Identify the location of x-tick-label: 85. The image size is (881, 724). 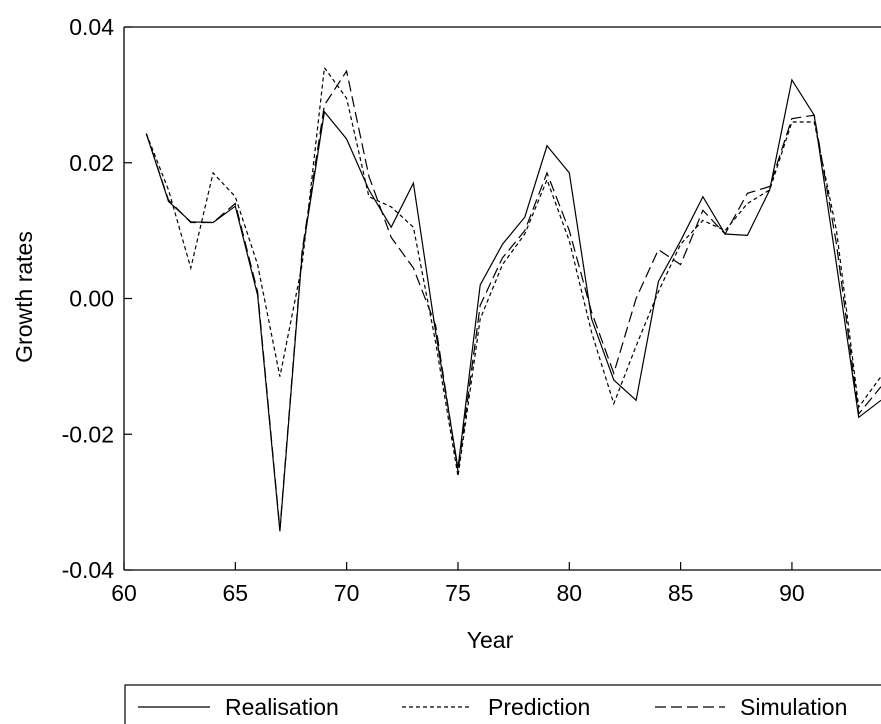
(681, 593).